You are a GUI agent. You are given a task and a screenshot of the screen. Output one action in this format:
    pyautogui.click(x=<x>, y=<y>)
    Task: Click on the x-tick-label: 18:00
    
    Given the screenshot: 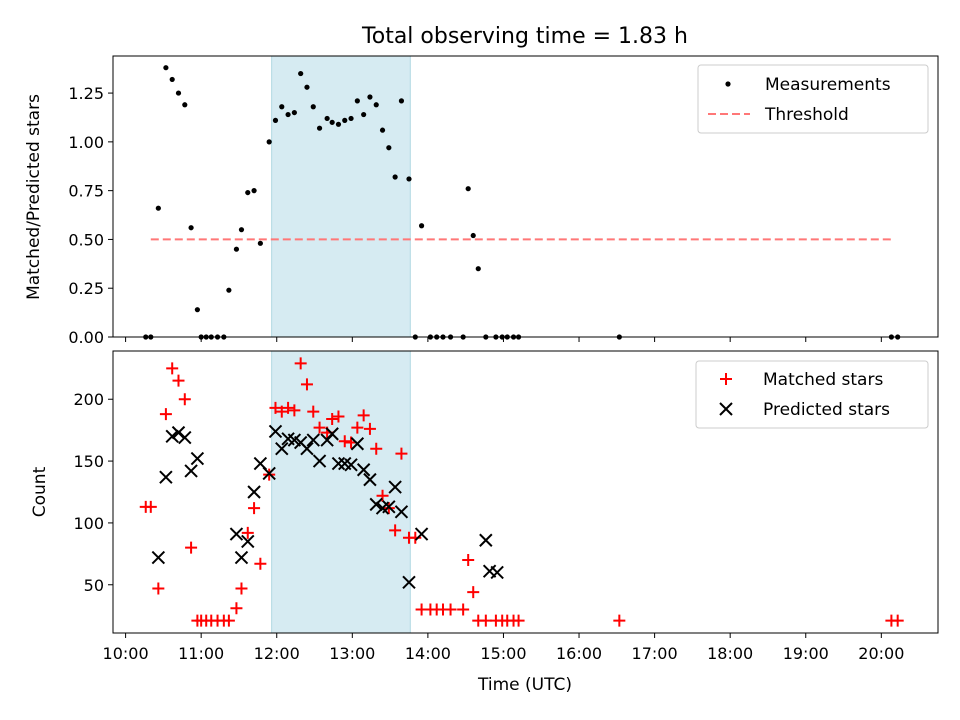 What is the action you would take?
    pyautogui.click(x=730, y=653)
    